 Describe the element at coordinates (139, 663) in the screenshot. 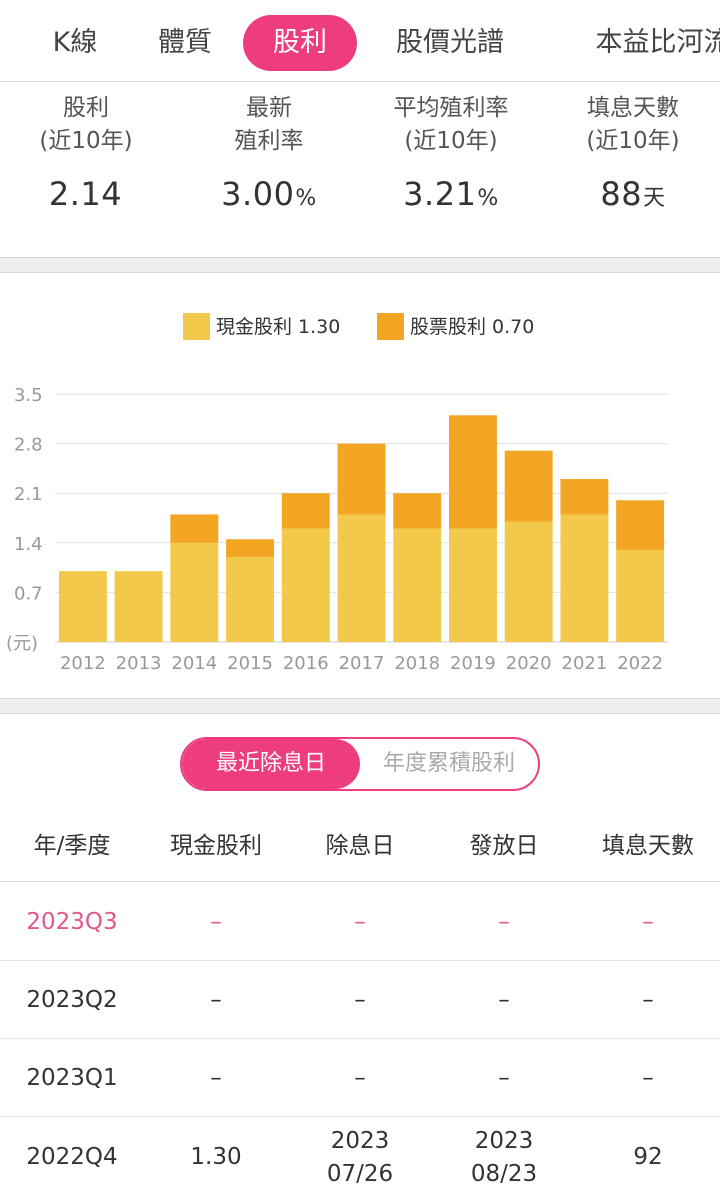

I see `x-tick-label: 2013` at that location.